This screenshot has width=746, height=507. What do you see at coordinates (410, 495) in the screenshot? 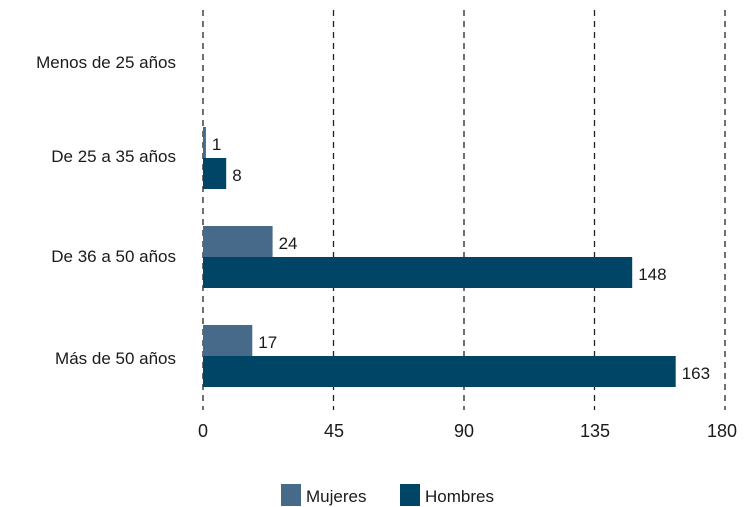
I see `legend-swatch-hombres` at bounding box center [410, 495].